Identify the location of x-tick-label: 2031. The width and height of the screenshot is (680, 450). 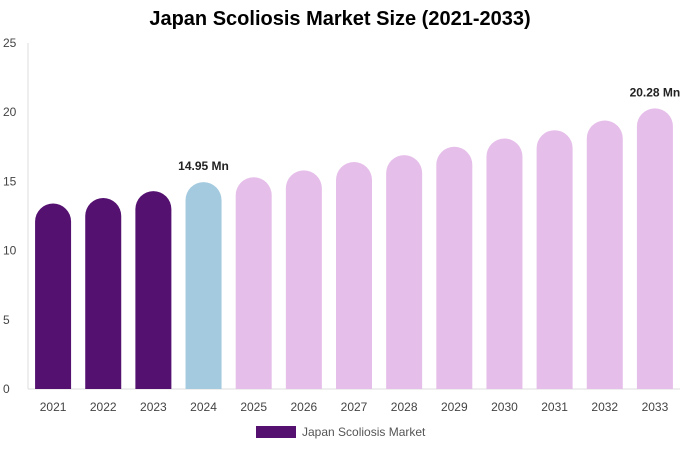
(554, 407).